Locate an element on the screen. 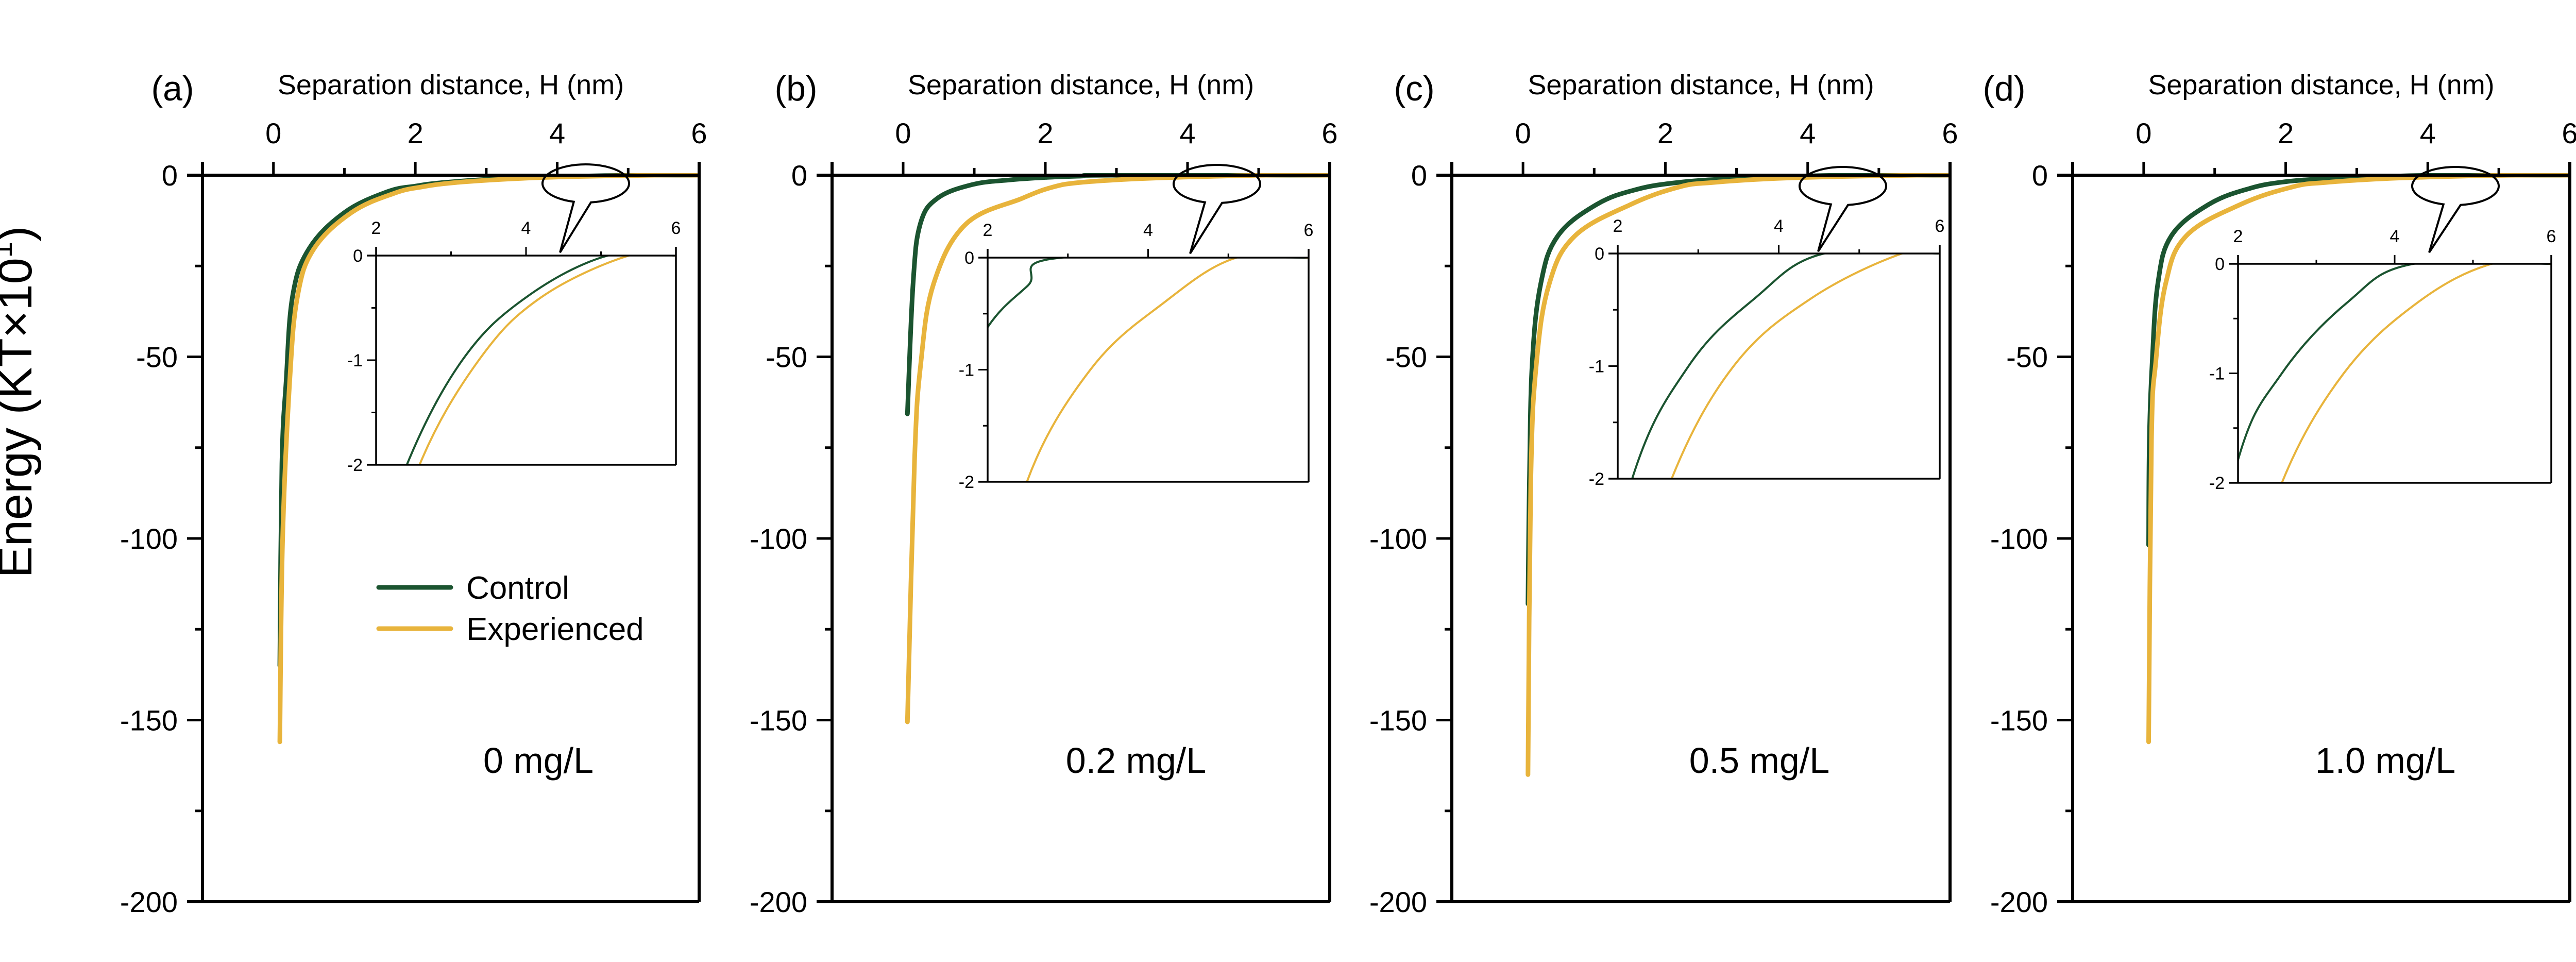 The image size is (2576, 962). panel-label: (c) is located at coordinates (1414, 88).